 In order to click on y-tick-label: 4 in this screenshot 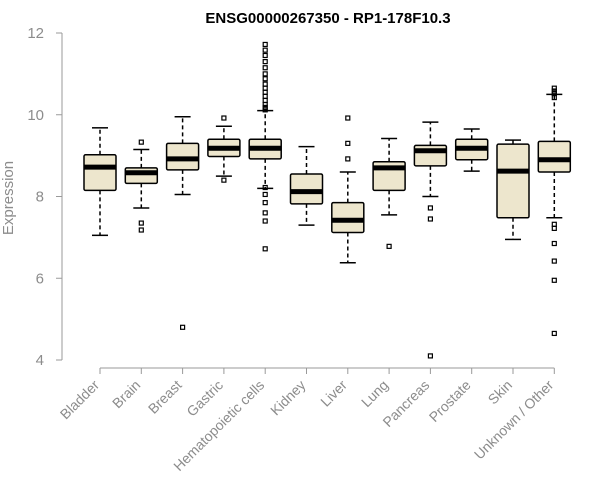, I will do `click(40, 360)`.